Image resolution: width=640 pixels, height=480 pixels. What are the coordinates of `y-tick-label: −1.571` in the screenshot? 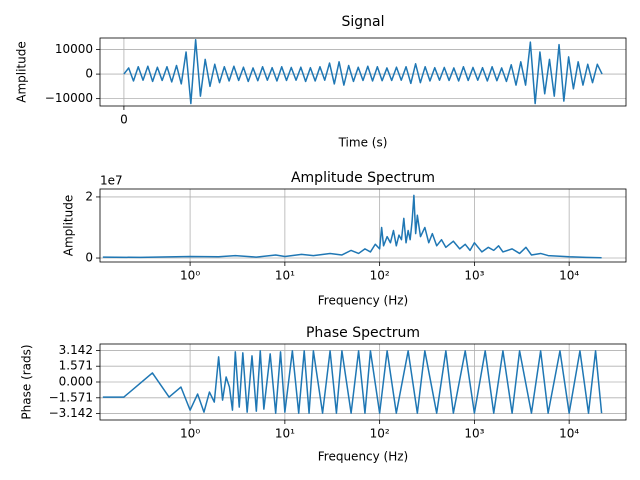 It's located at (71, 397).